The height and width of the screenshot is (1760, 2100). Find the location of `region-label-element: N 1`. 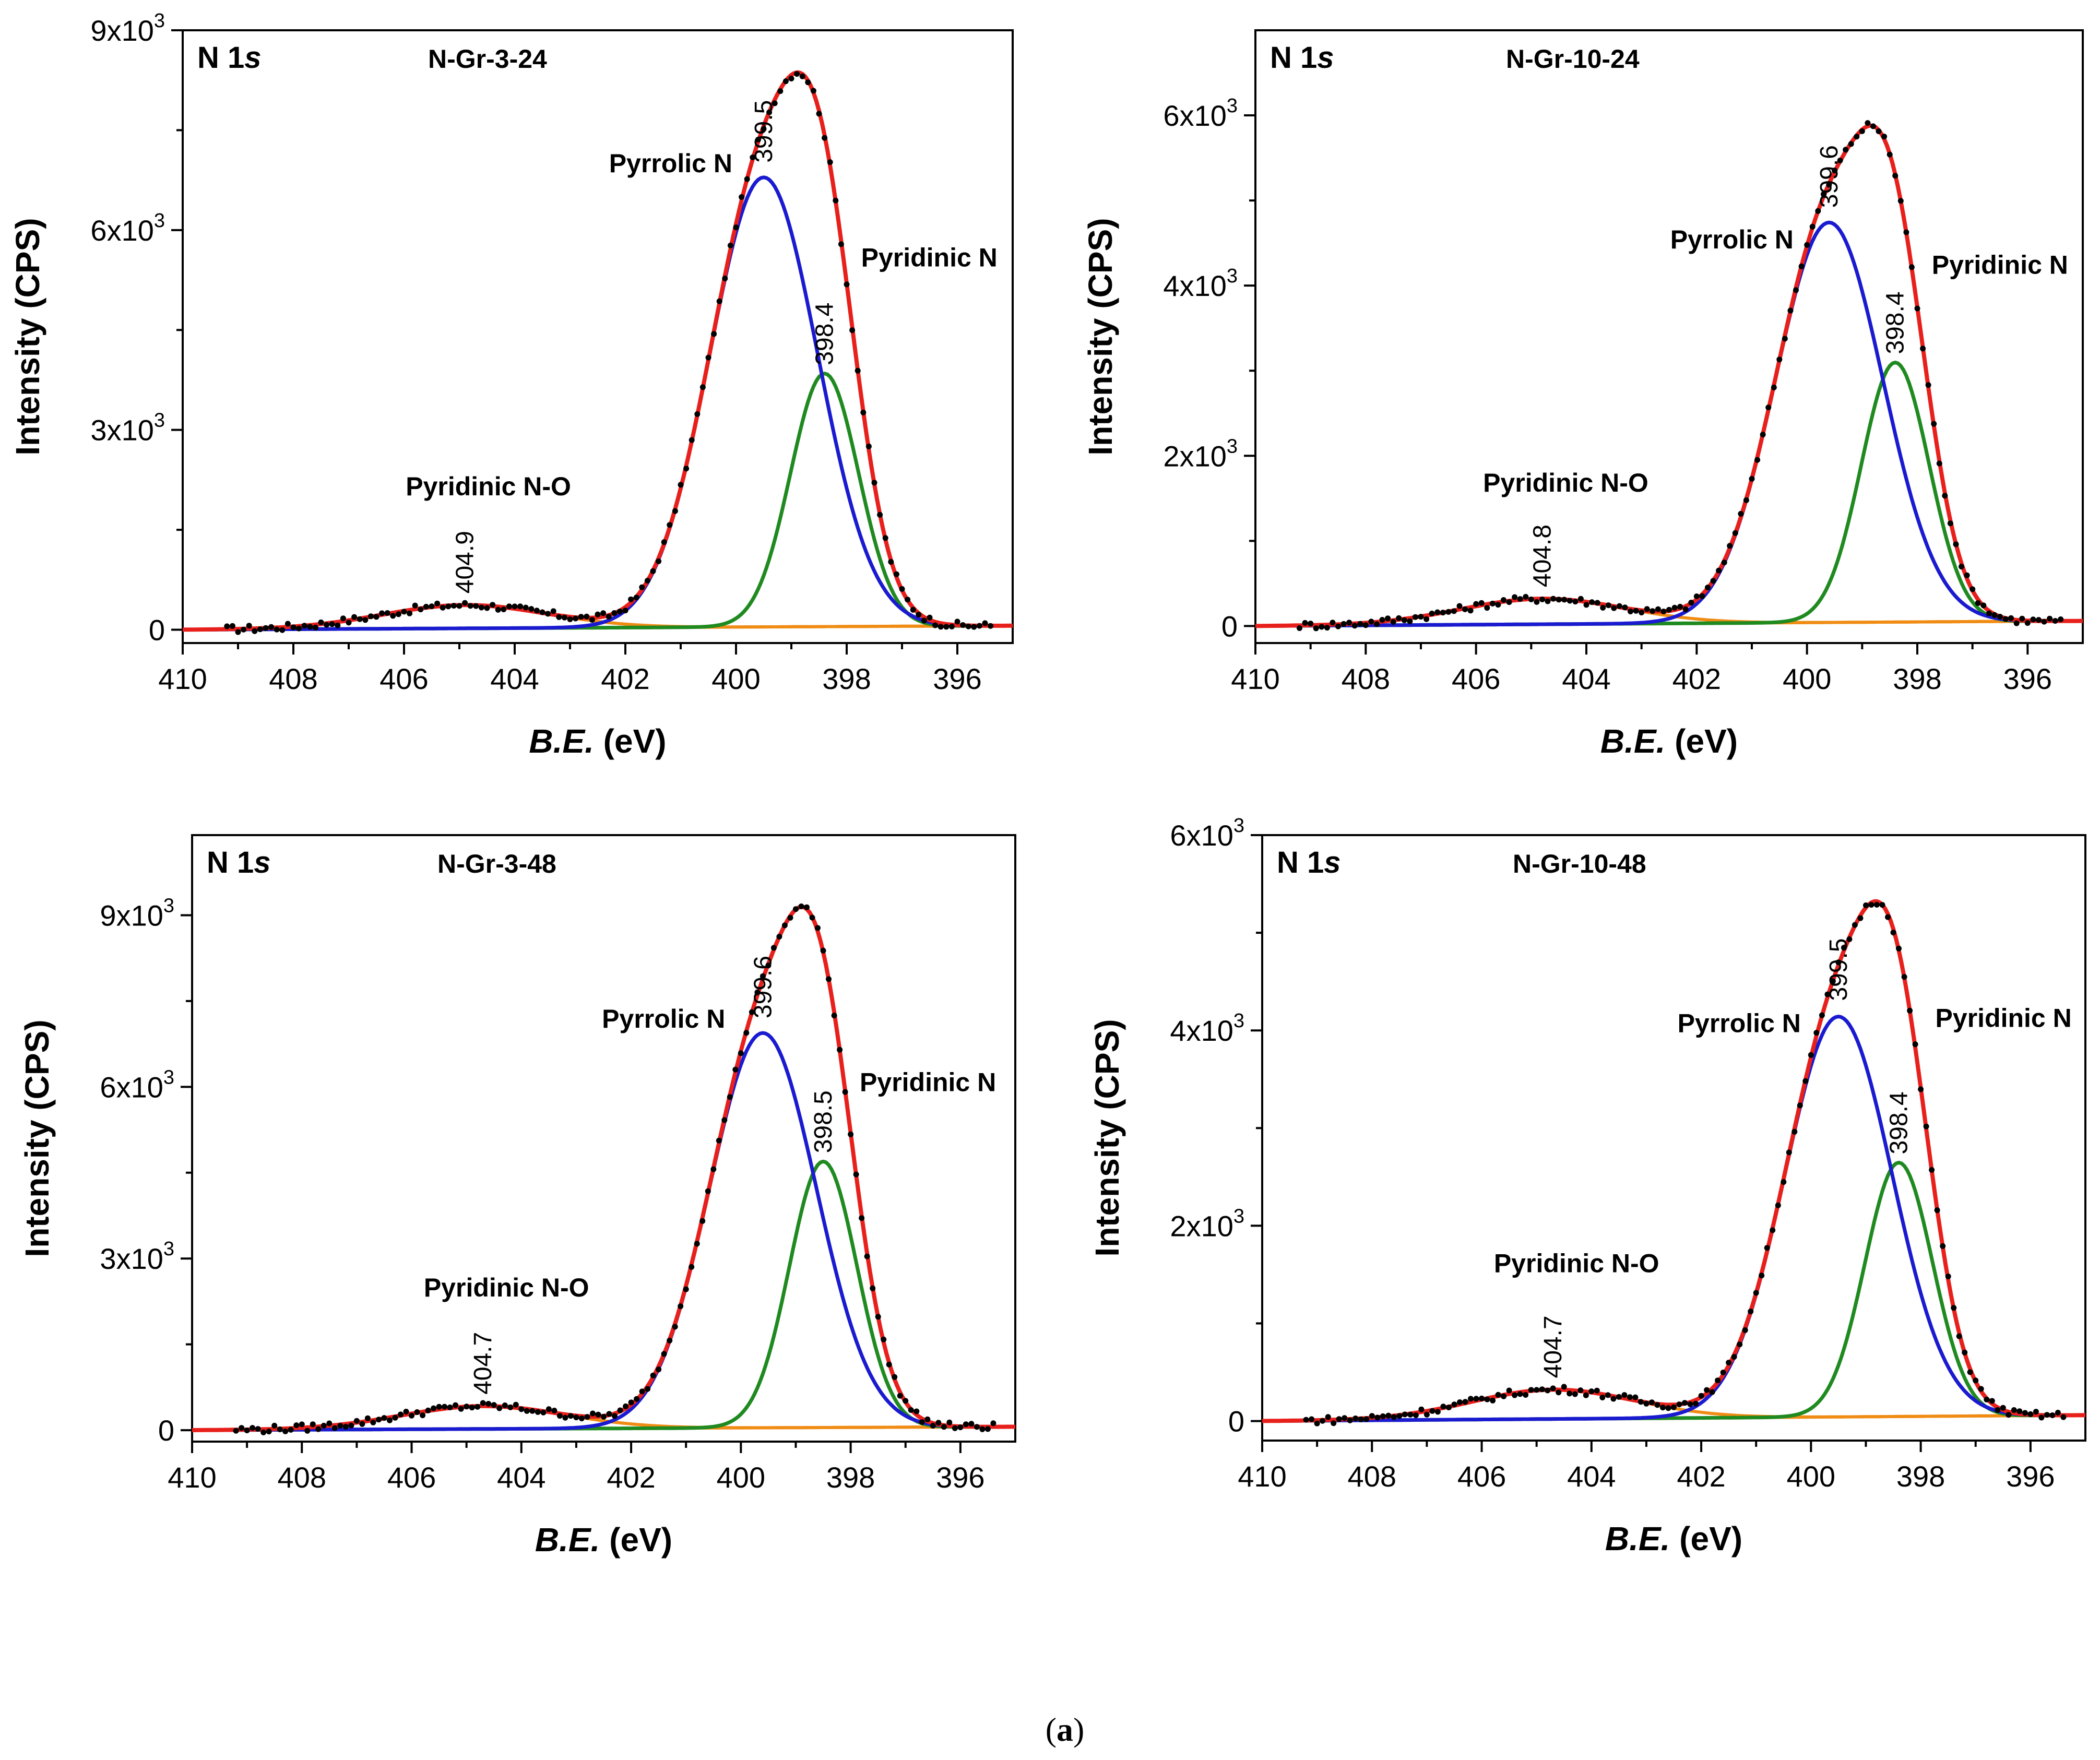

region-label-element: N 1 is located at coordinates (230, 862).